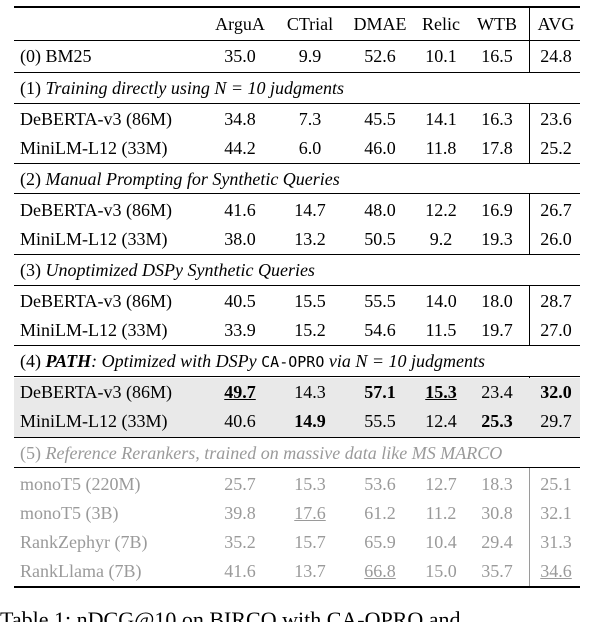 The width and height of the screenshot is (594, 622). Describe the element at coordinates (310, 239) in the screenshot. I see `score-cell: 13.2` at that location.